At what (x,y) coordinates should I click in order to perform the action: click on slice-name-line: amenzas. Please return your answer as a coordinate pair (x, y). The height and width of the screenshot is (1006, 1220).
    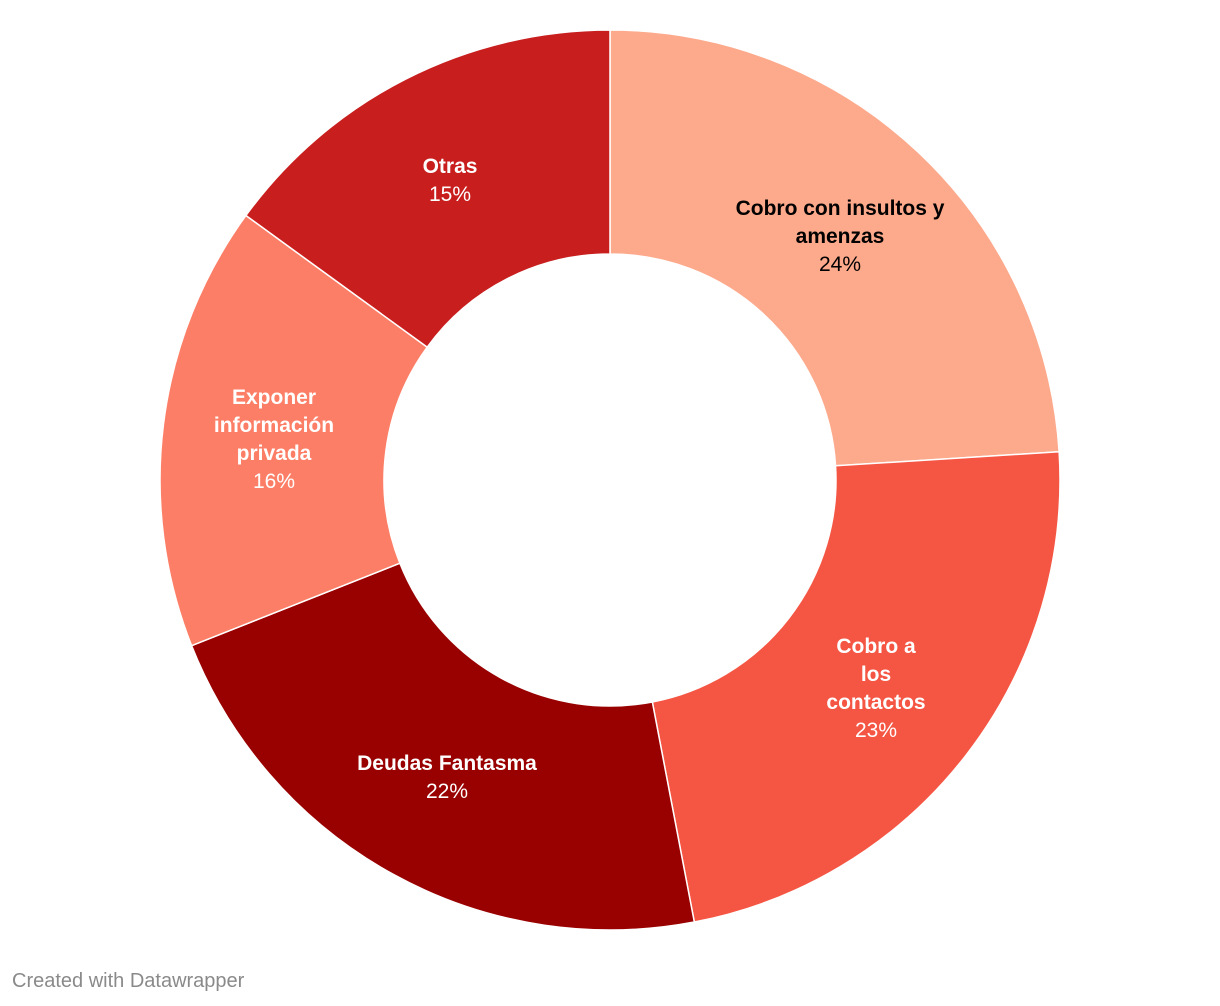
    Looking at the image, I should click on (840, 236).